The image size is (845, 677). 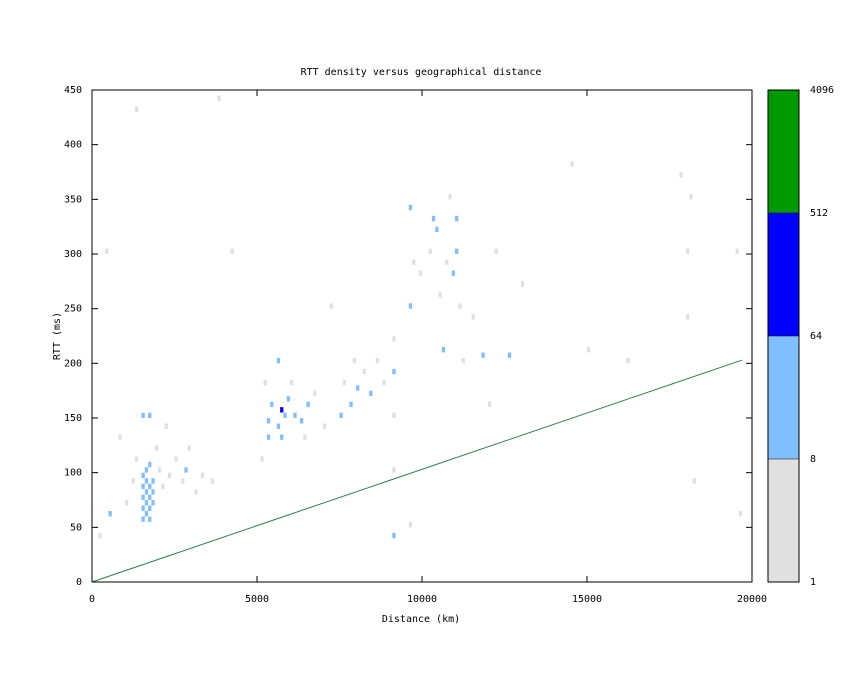 I want to click on x-tick-label: 15000, so click(x=587, y=599).